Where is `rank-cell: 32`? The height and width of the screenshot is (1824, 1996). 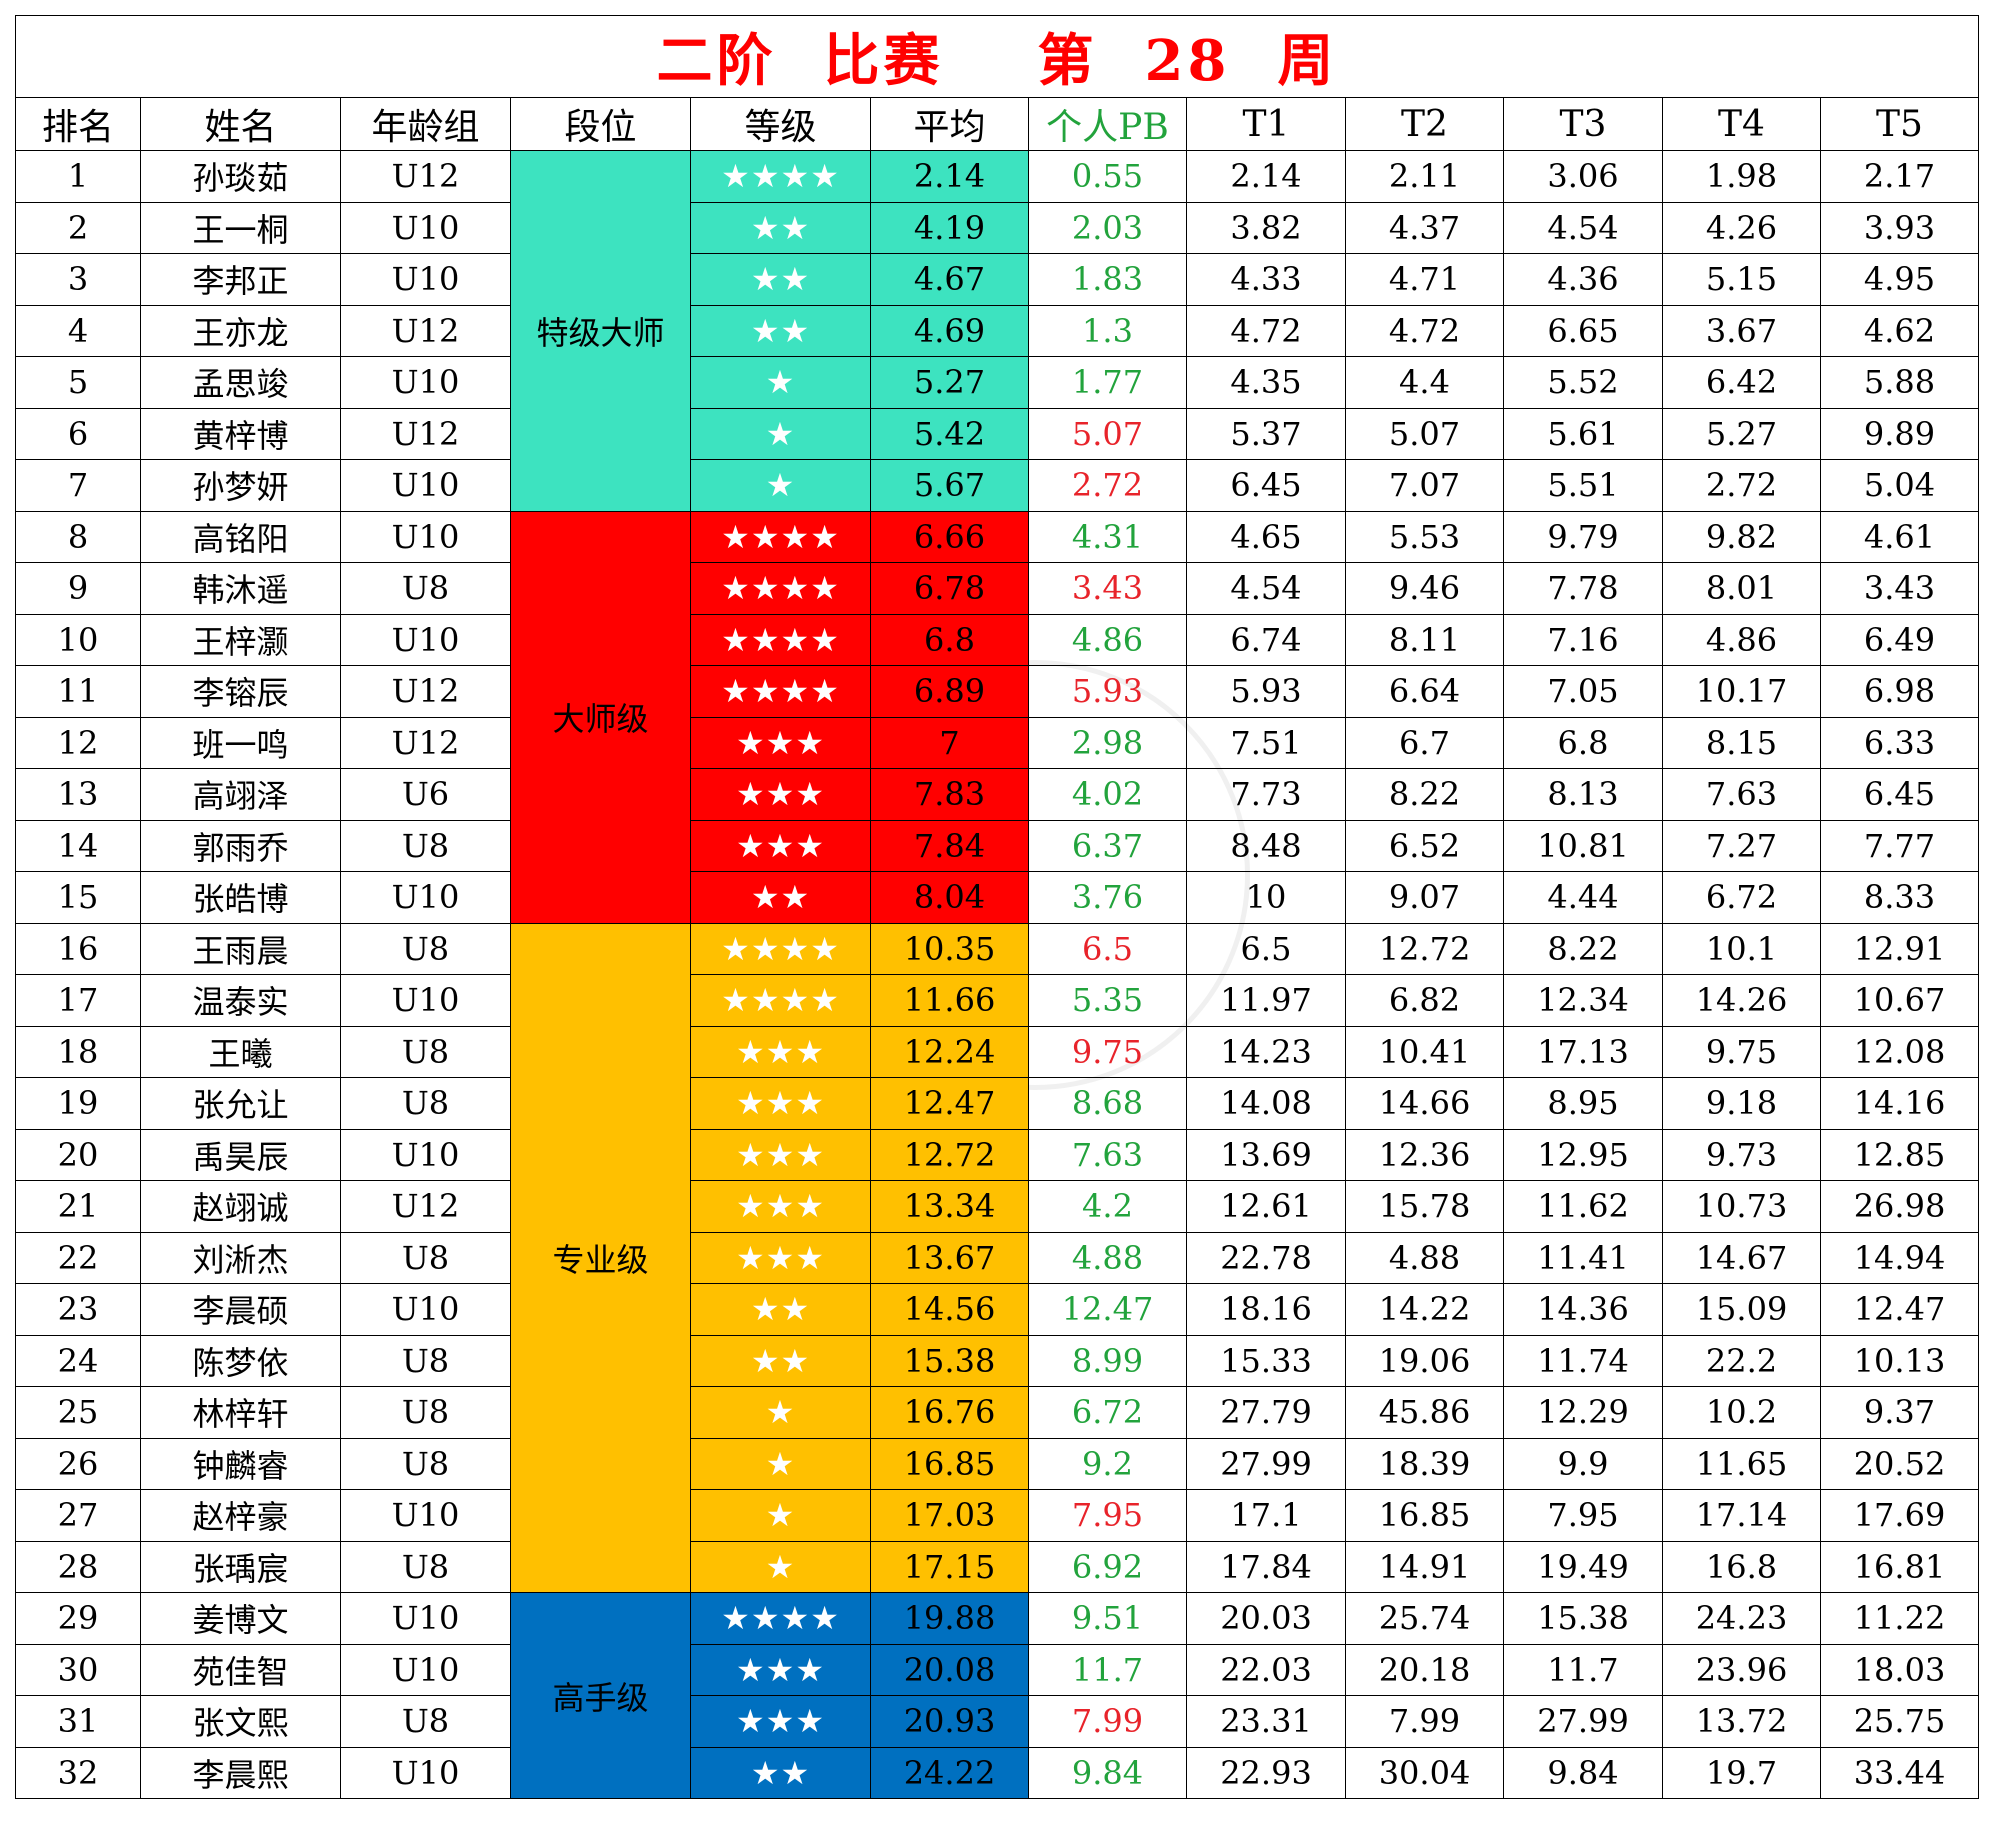 rank-cell: 32 is located at coordinates (78, 1772).